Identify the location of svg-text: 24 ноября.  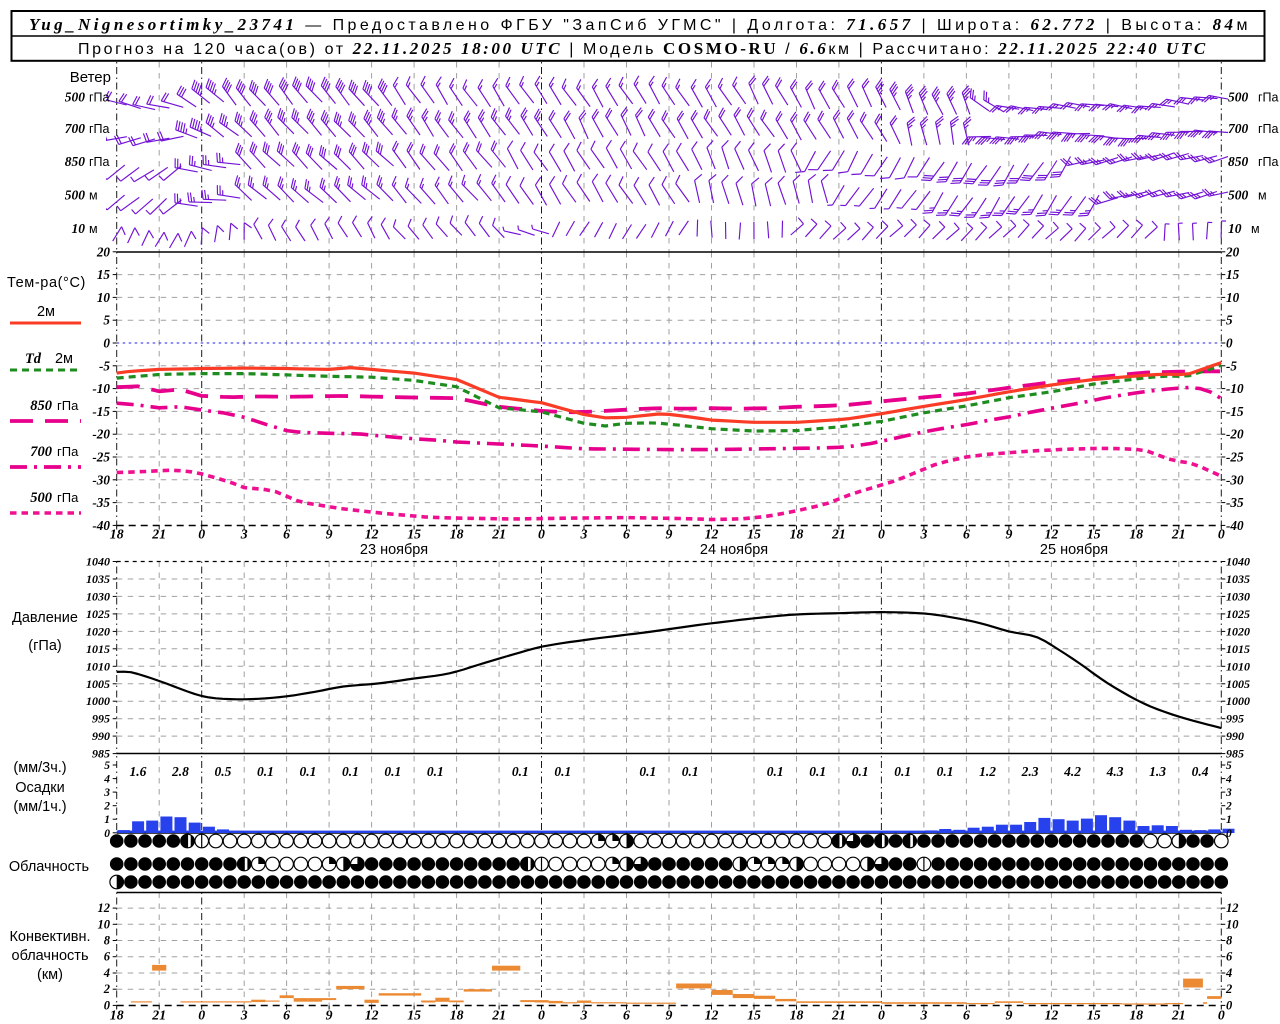
(734, 550).